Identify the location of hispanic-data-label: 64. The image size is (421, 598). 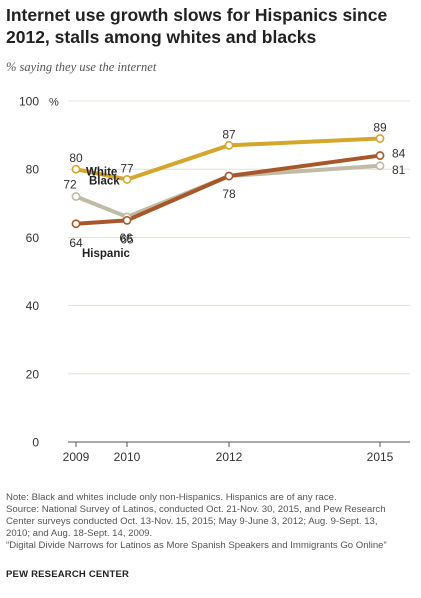
(76, 243).